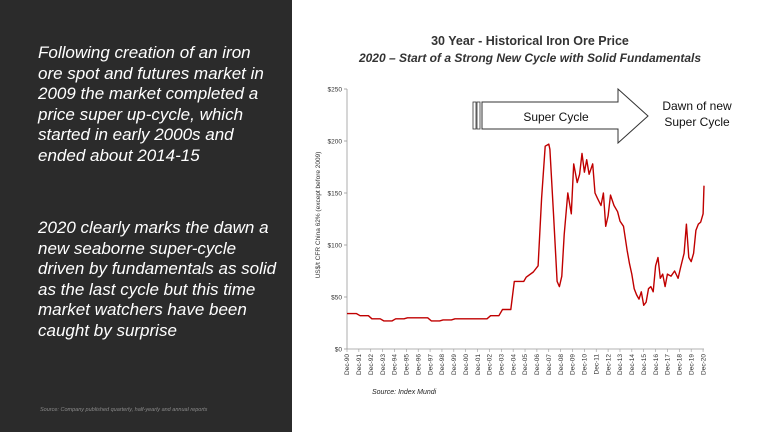  Describe the element at coordinates (573, 364) in the screenshot. I see `x-tick-label: Dec-09` at that location.